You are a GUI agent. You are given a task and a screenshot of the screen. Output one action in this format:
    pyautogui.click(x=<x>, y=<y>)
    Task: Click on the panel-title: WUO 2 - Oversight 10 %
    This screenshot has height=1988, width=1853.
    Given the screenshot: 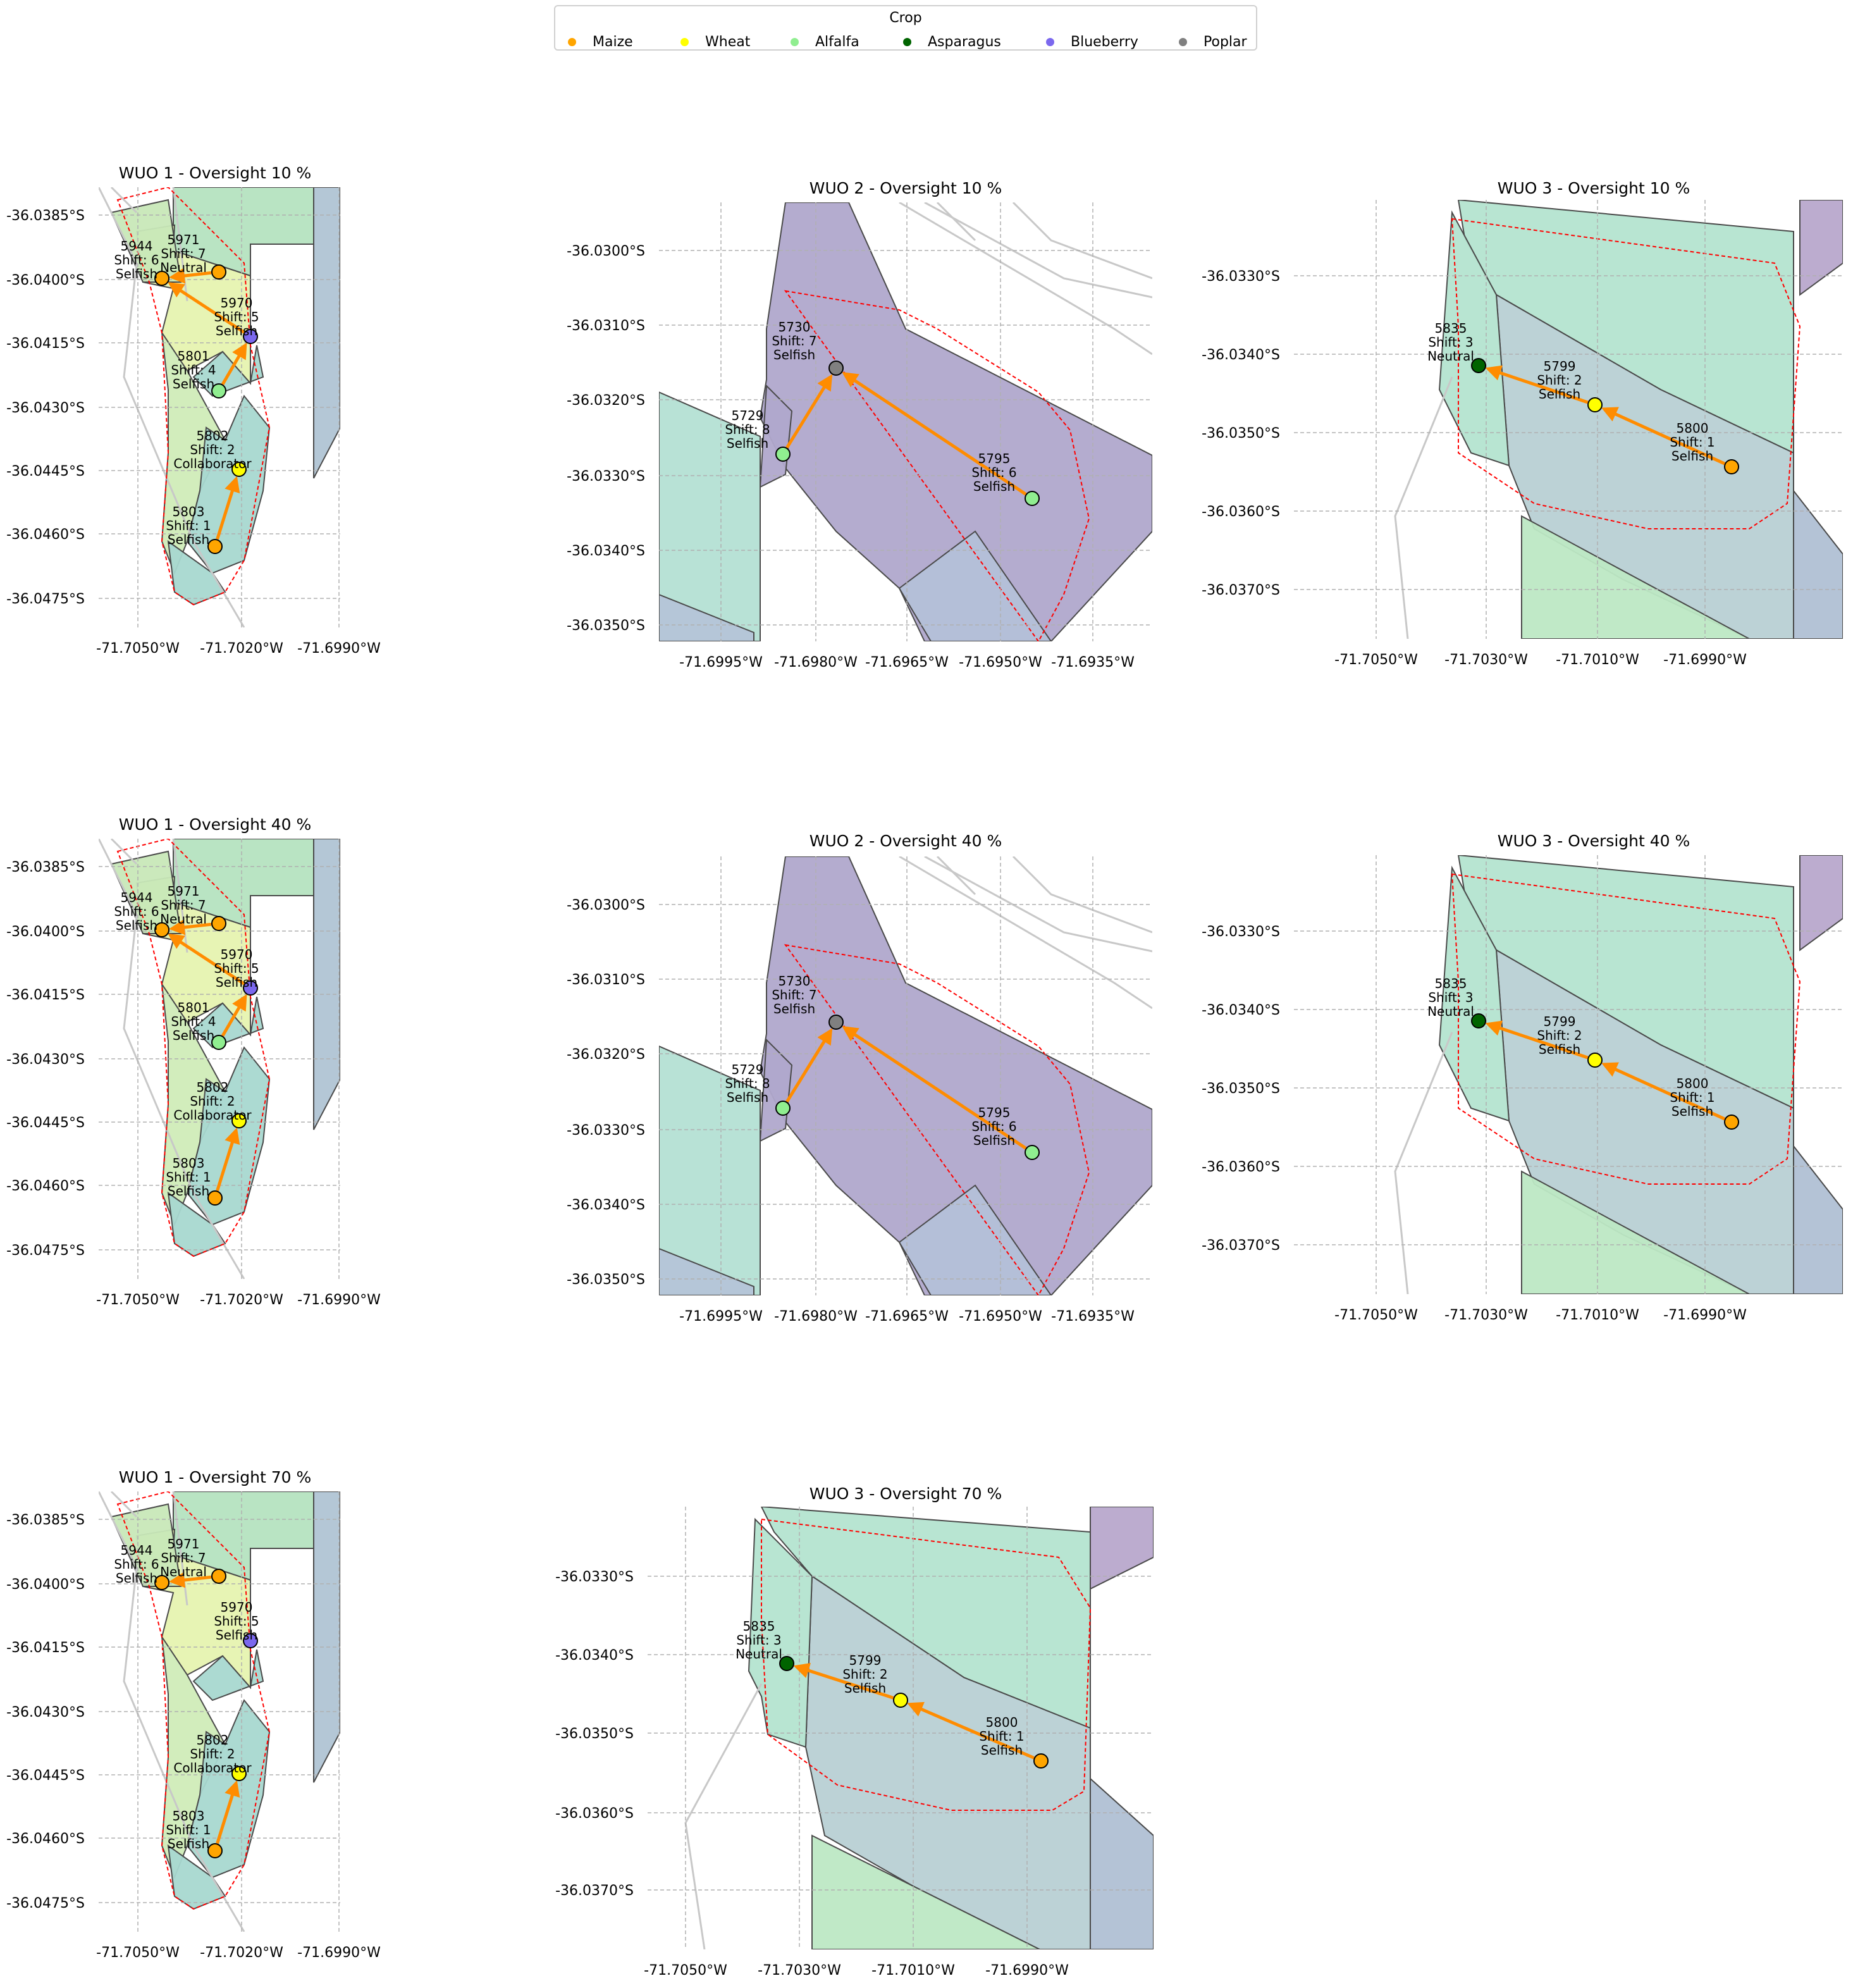 What is the action you would take?
    pyautogui.click(x=906, y=188)
    